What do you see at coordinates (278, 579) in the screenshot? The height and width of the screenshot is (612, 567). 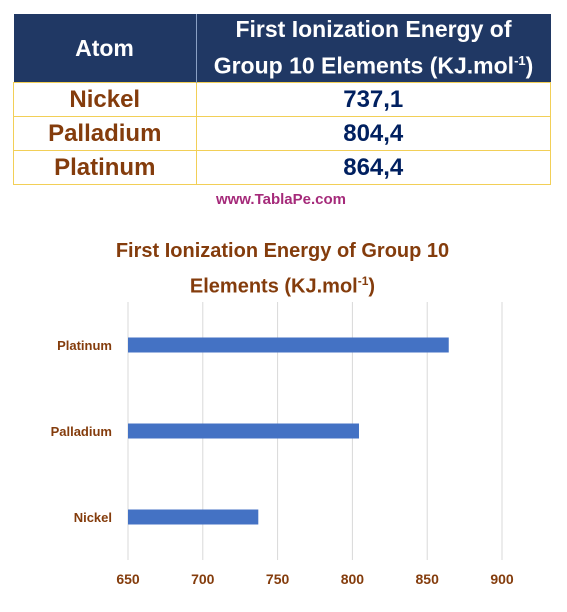 I see `x-tick-label: 750` at bounding box center [278, 579].